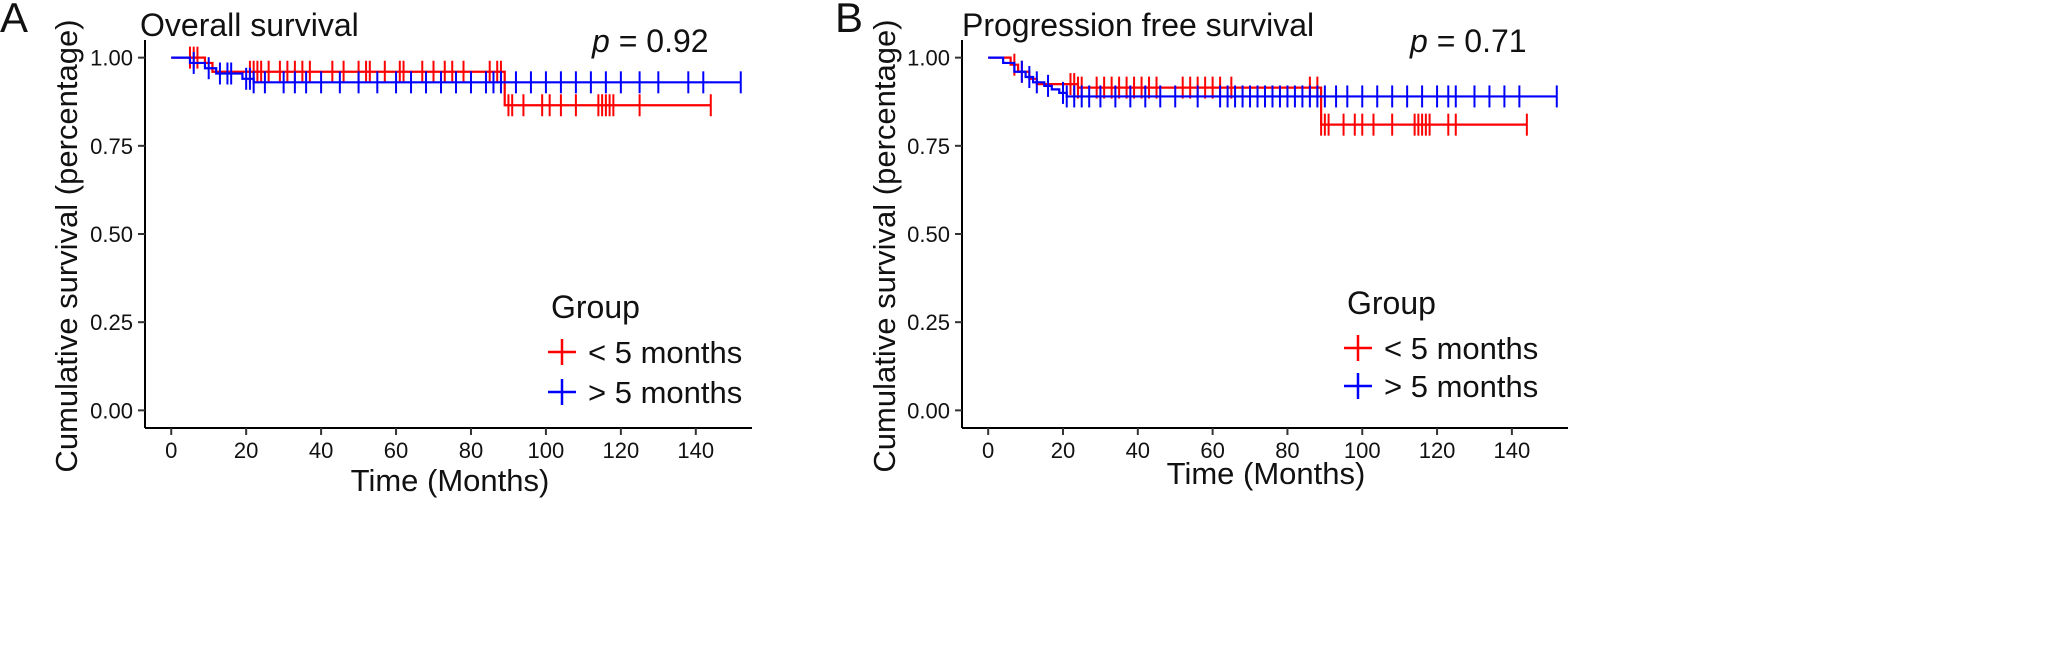 The height and width of the screenshot is (656, 2056). Describe the element at coordinates (249, 25) in the screenshot. I see `chart-title: Overall survival` at that location.